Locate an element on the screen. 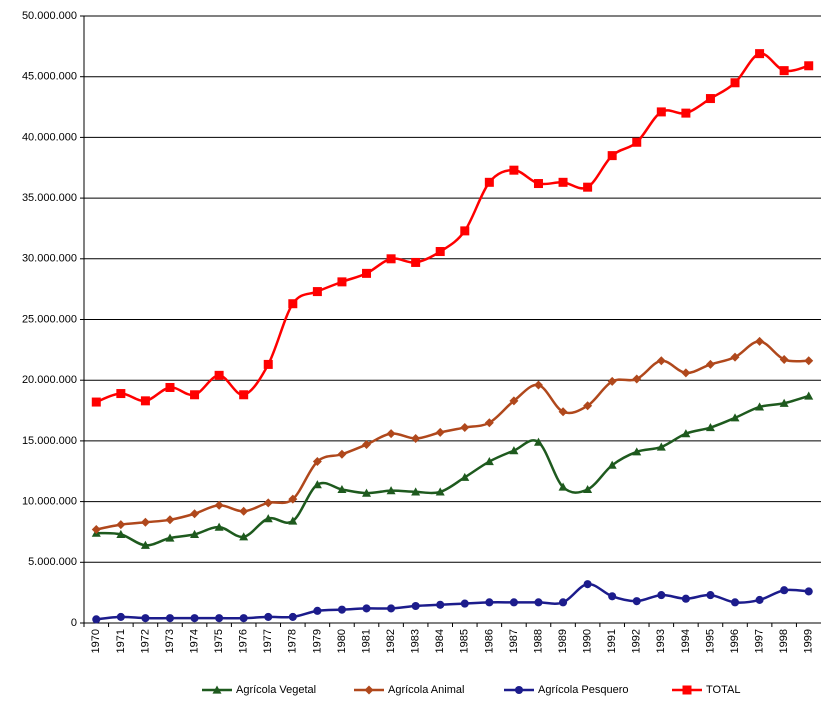  x-tick-label: 1985 is located at coordinates (465, 641).